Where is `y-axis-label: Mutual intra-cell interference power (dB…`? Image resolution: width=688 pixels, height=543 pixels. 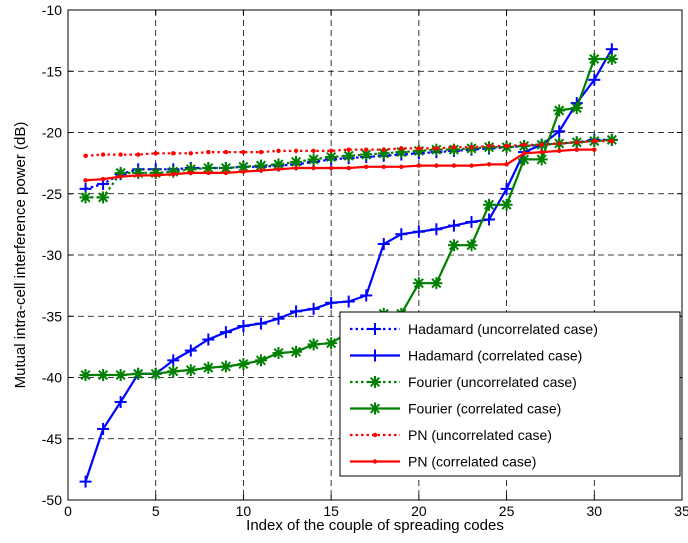
y-axis-label: Mutual intra-cell interference power (dB… is located at coordinates (20, 255).